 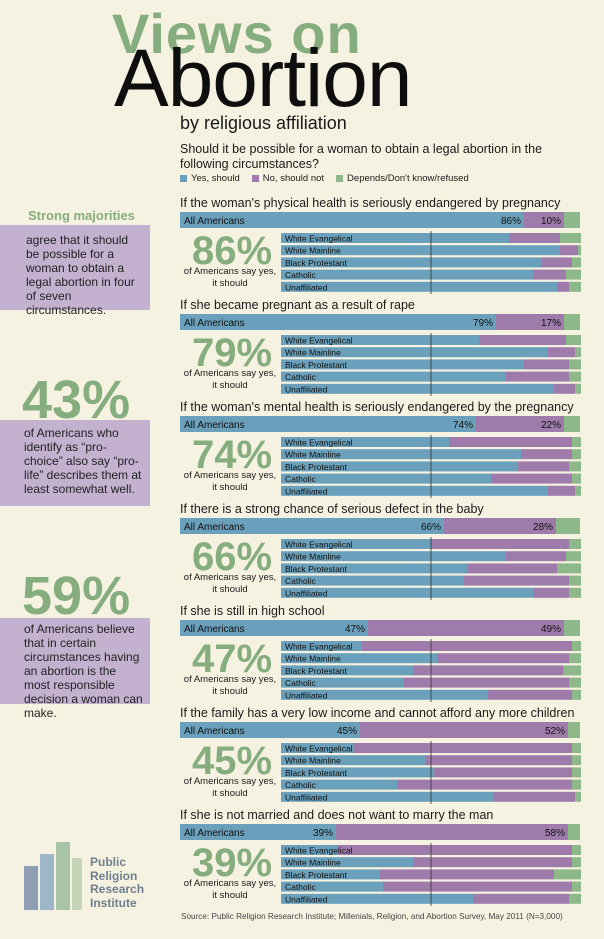 I want to click on logo-line-1: Public, so click(x=108, y=862).